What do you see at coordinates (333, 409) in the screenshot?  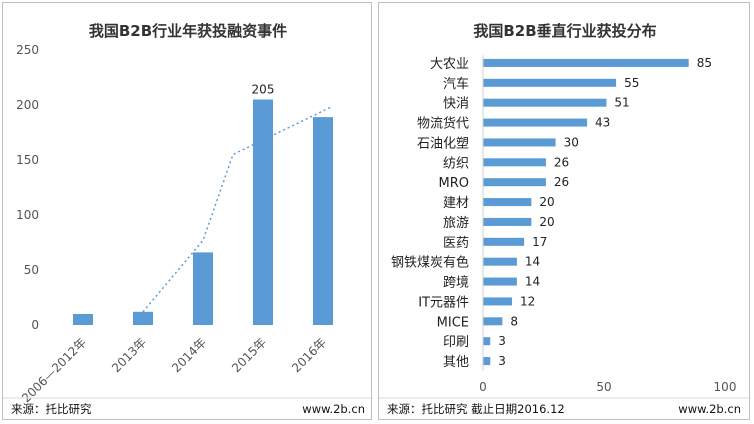 I see `left-website: www.2b.cn` at bounding box center [333, 409].